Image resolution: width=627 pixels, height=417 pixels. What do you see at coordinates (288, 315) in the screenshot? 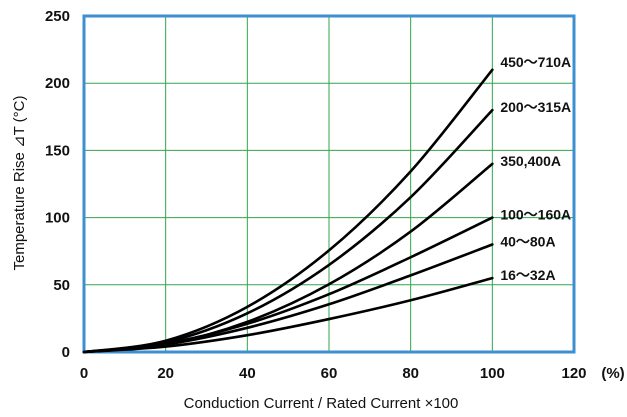
I see `series-line` at bounding box center [288, 315].